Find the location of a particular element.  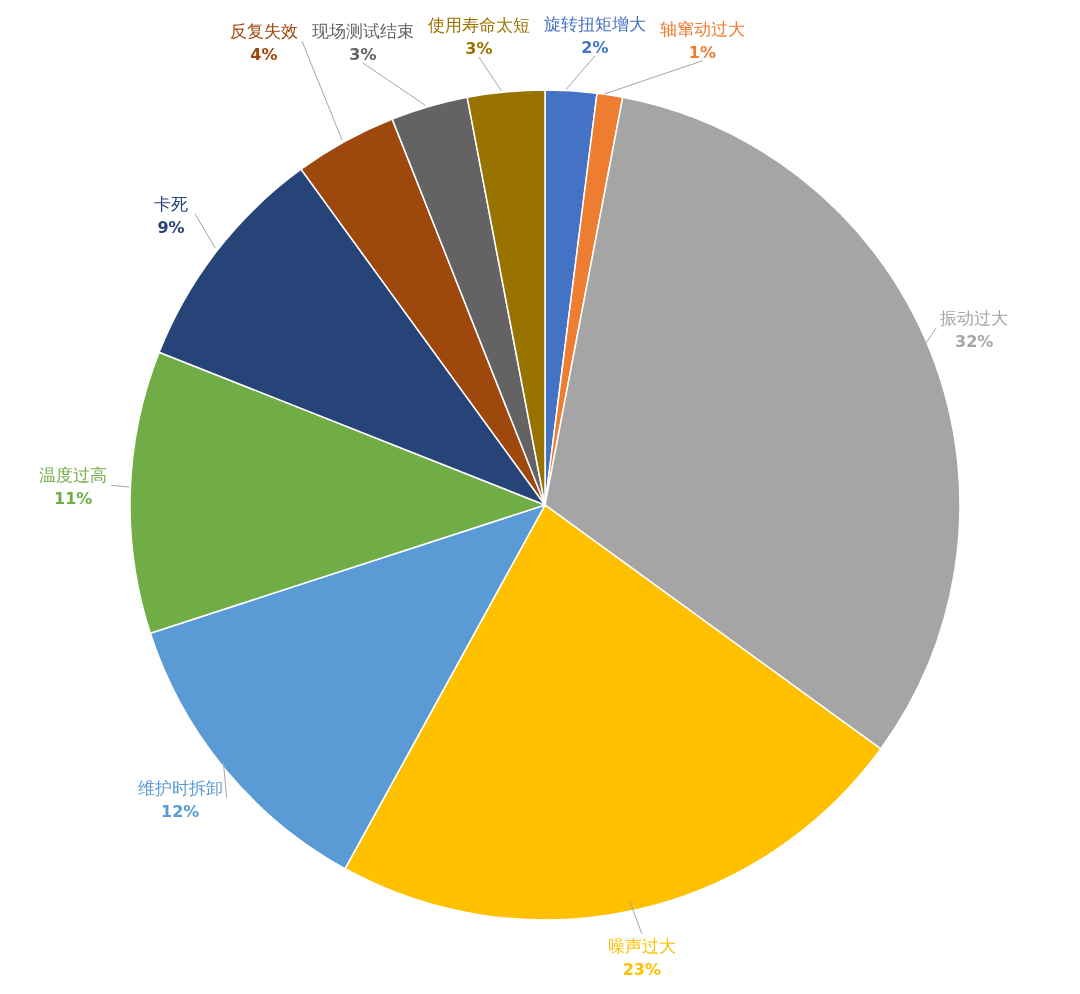

slice-label: 温度过高 is located at coordinates (73, 475).